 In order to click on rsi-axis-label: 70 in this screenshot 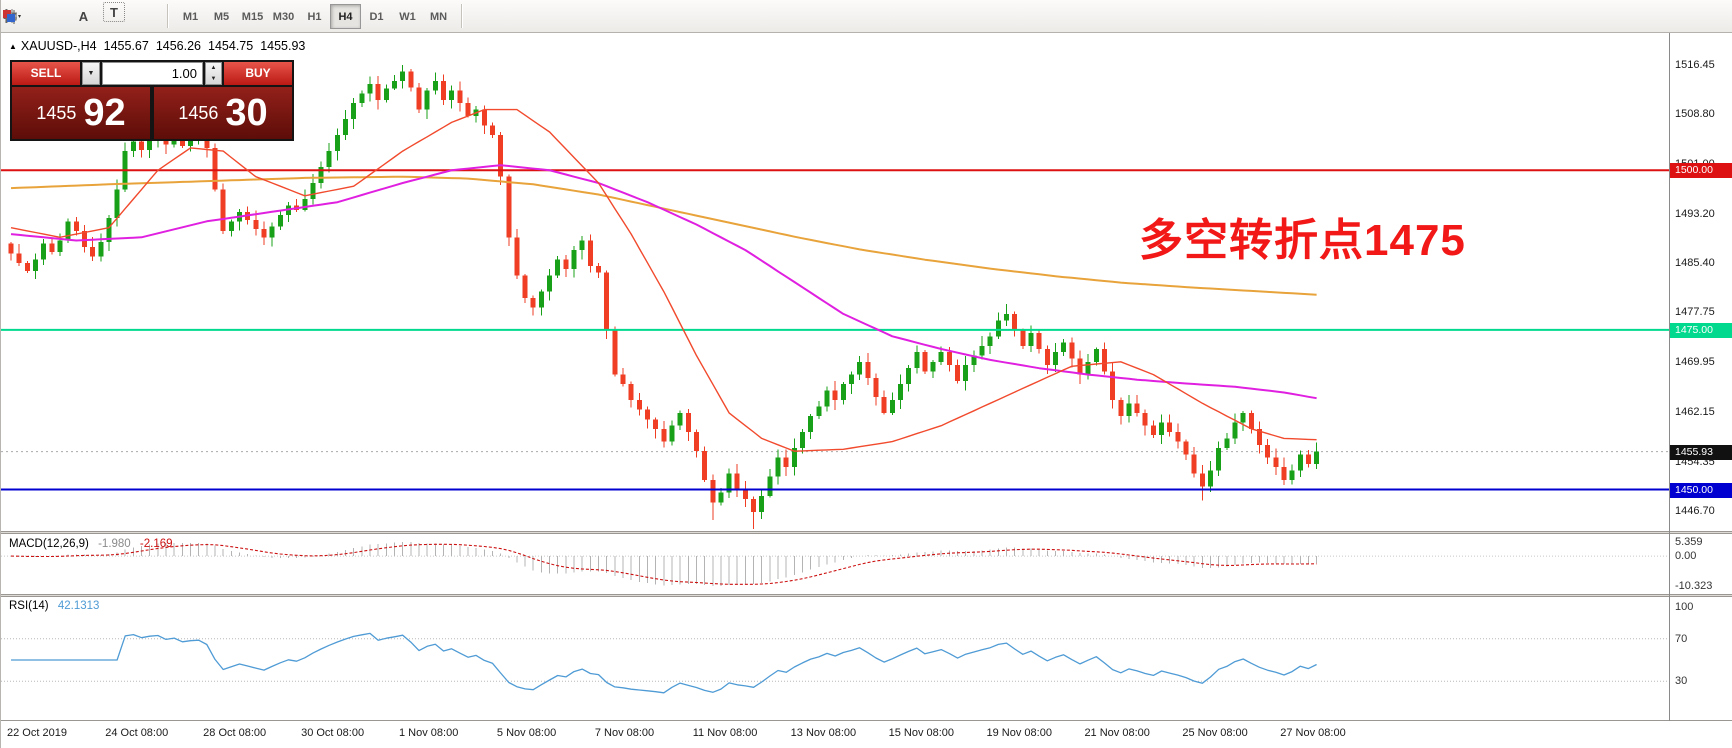, I will do `click(1681, 638)`.